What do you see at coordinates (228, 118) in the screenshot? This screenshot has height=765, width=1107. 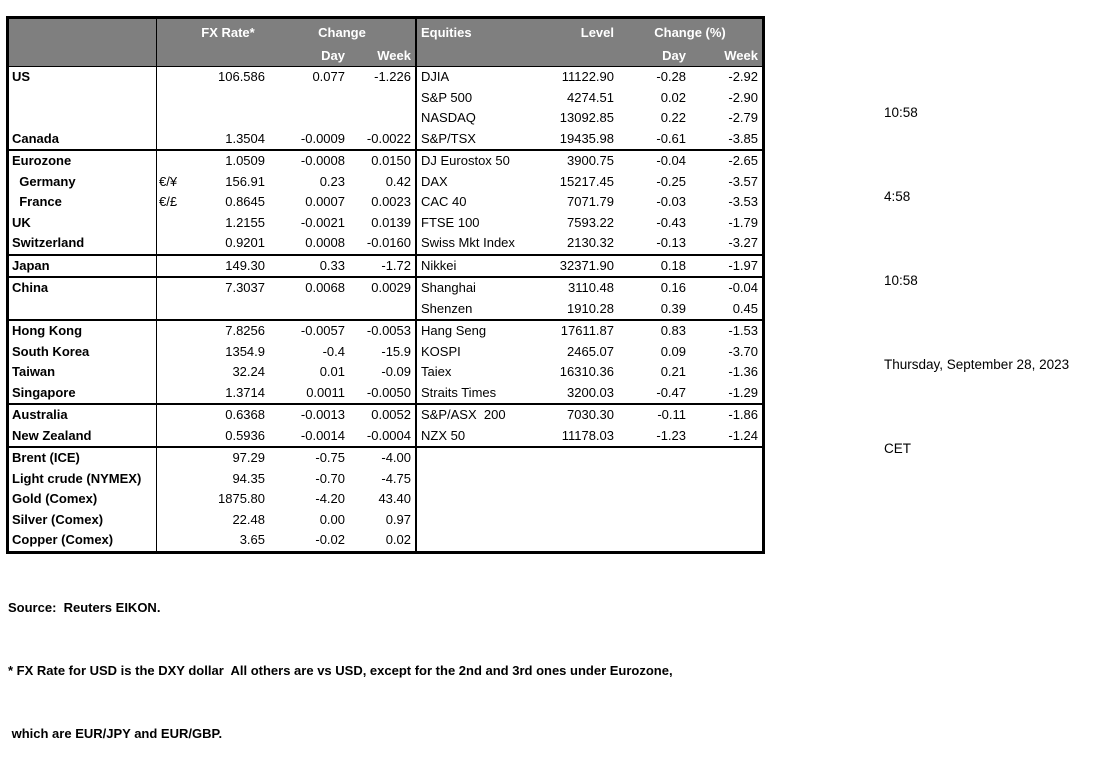 I see `cell-fx-rate` at bounding box center [228, 118].